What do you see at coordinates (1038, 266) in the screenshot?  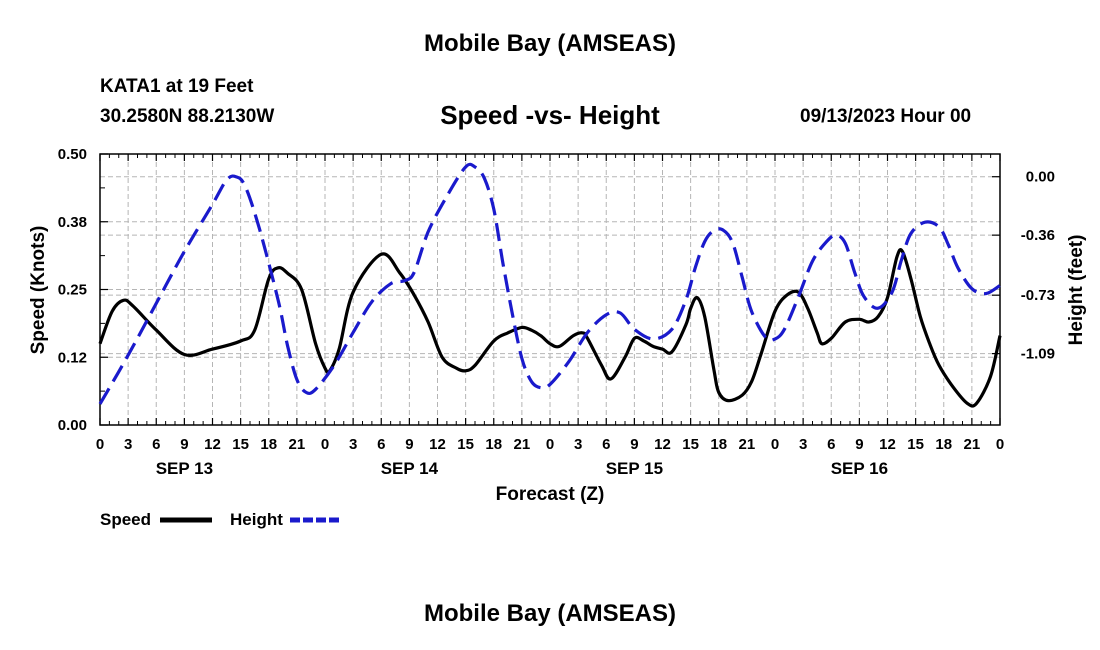 I see `y-right-tick-labels: -1.09 -0.73 -0.36 0.00` at bounding box center [1038, 266].